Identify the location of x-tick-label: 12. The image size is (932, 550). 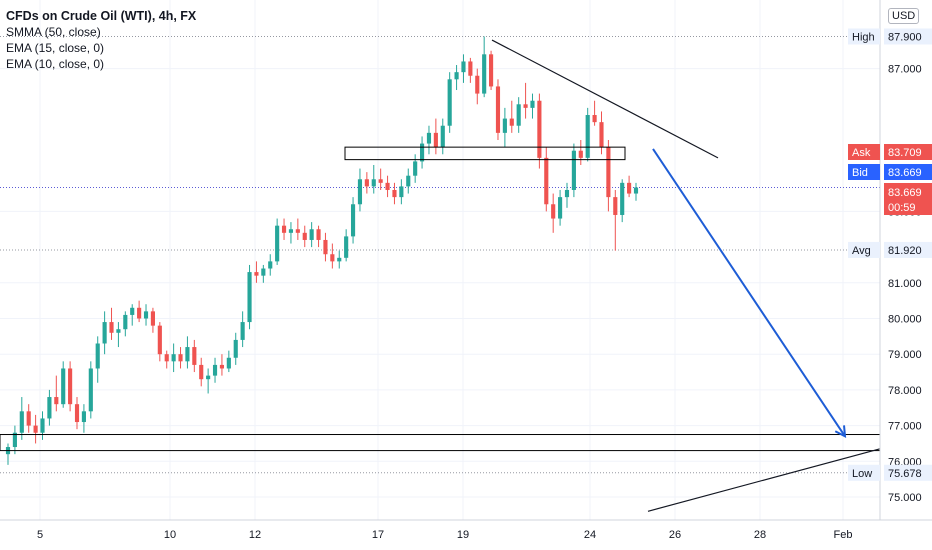
(255, 535).